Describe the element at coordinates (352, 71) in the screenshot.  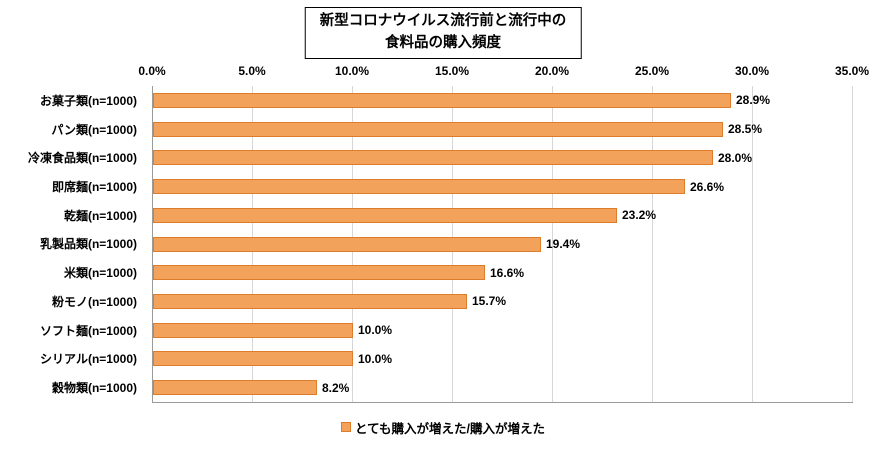
I see `x-tick-label: 10.0%` at that location.